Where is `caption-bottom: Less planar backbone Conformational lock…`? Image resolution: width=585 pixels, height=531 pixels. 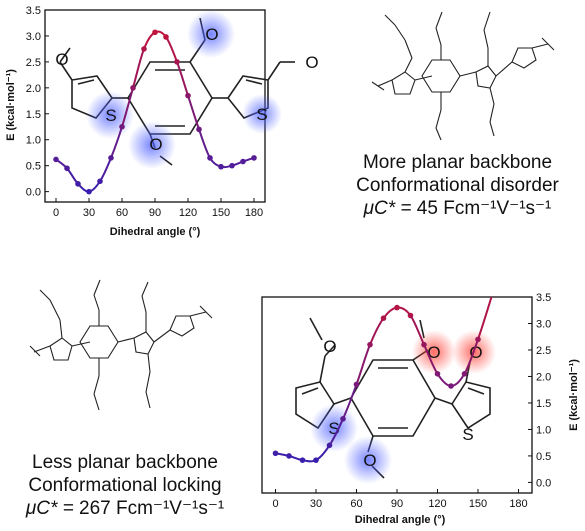
caption-bottom: Less planar backbone Conformational lock… is located at coordinates (125, 486).